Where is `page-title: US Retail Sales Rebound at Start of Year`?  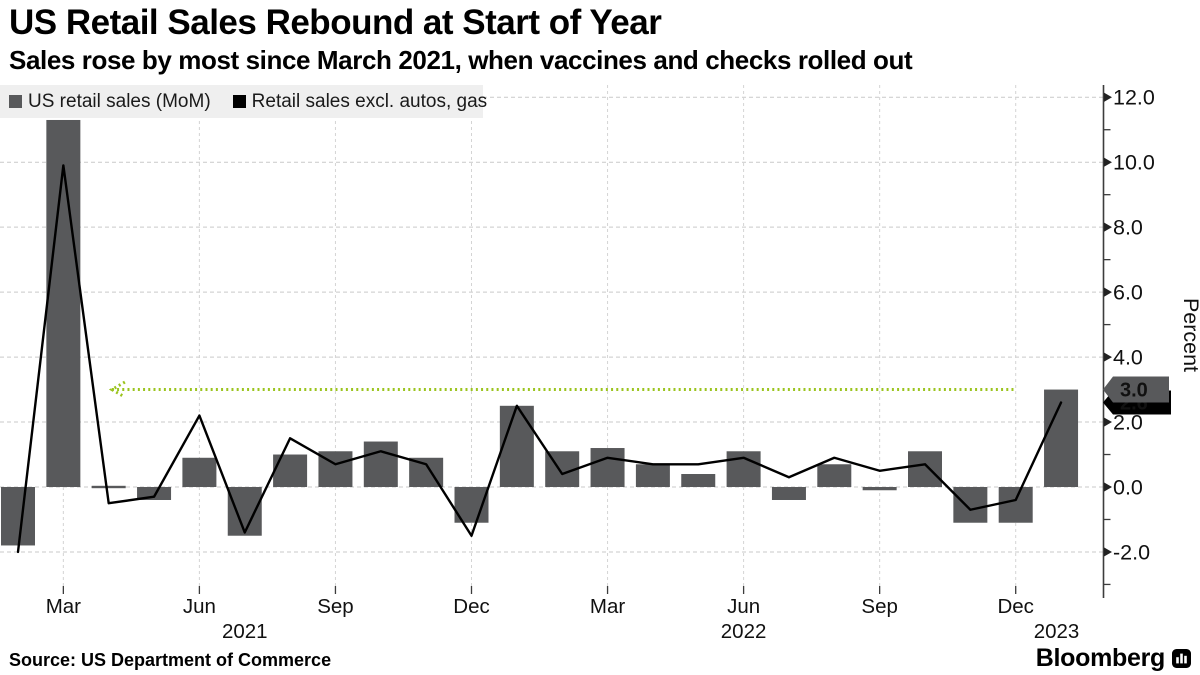
page-title: US Retail Sales Rebound at Start of Year is located at coordinates (335, 22).